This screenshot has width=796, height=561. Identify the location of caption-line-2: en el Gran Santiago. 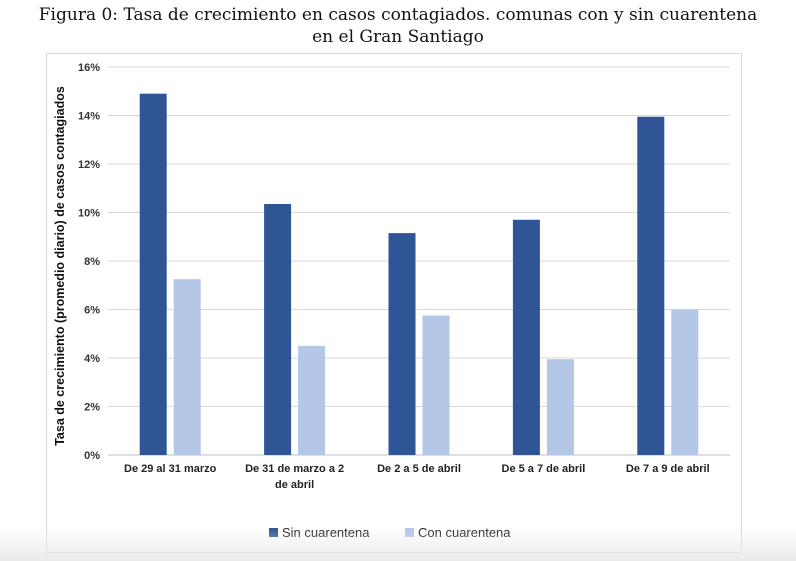
(398, 37).